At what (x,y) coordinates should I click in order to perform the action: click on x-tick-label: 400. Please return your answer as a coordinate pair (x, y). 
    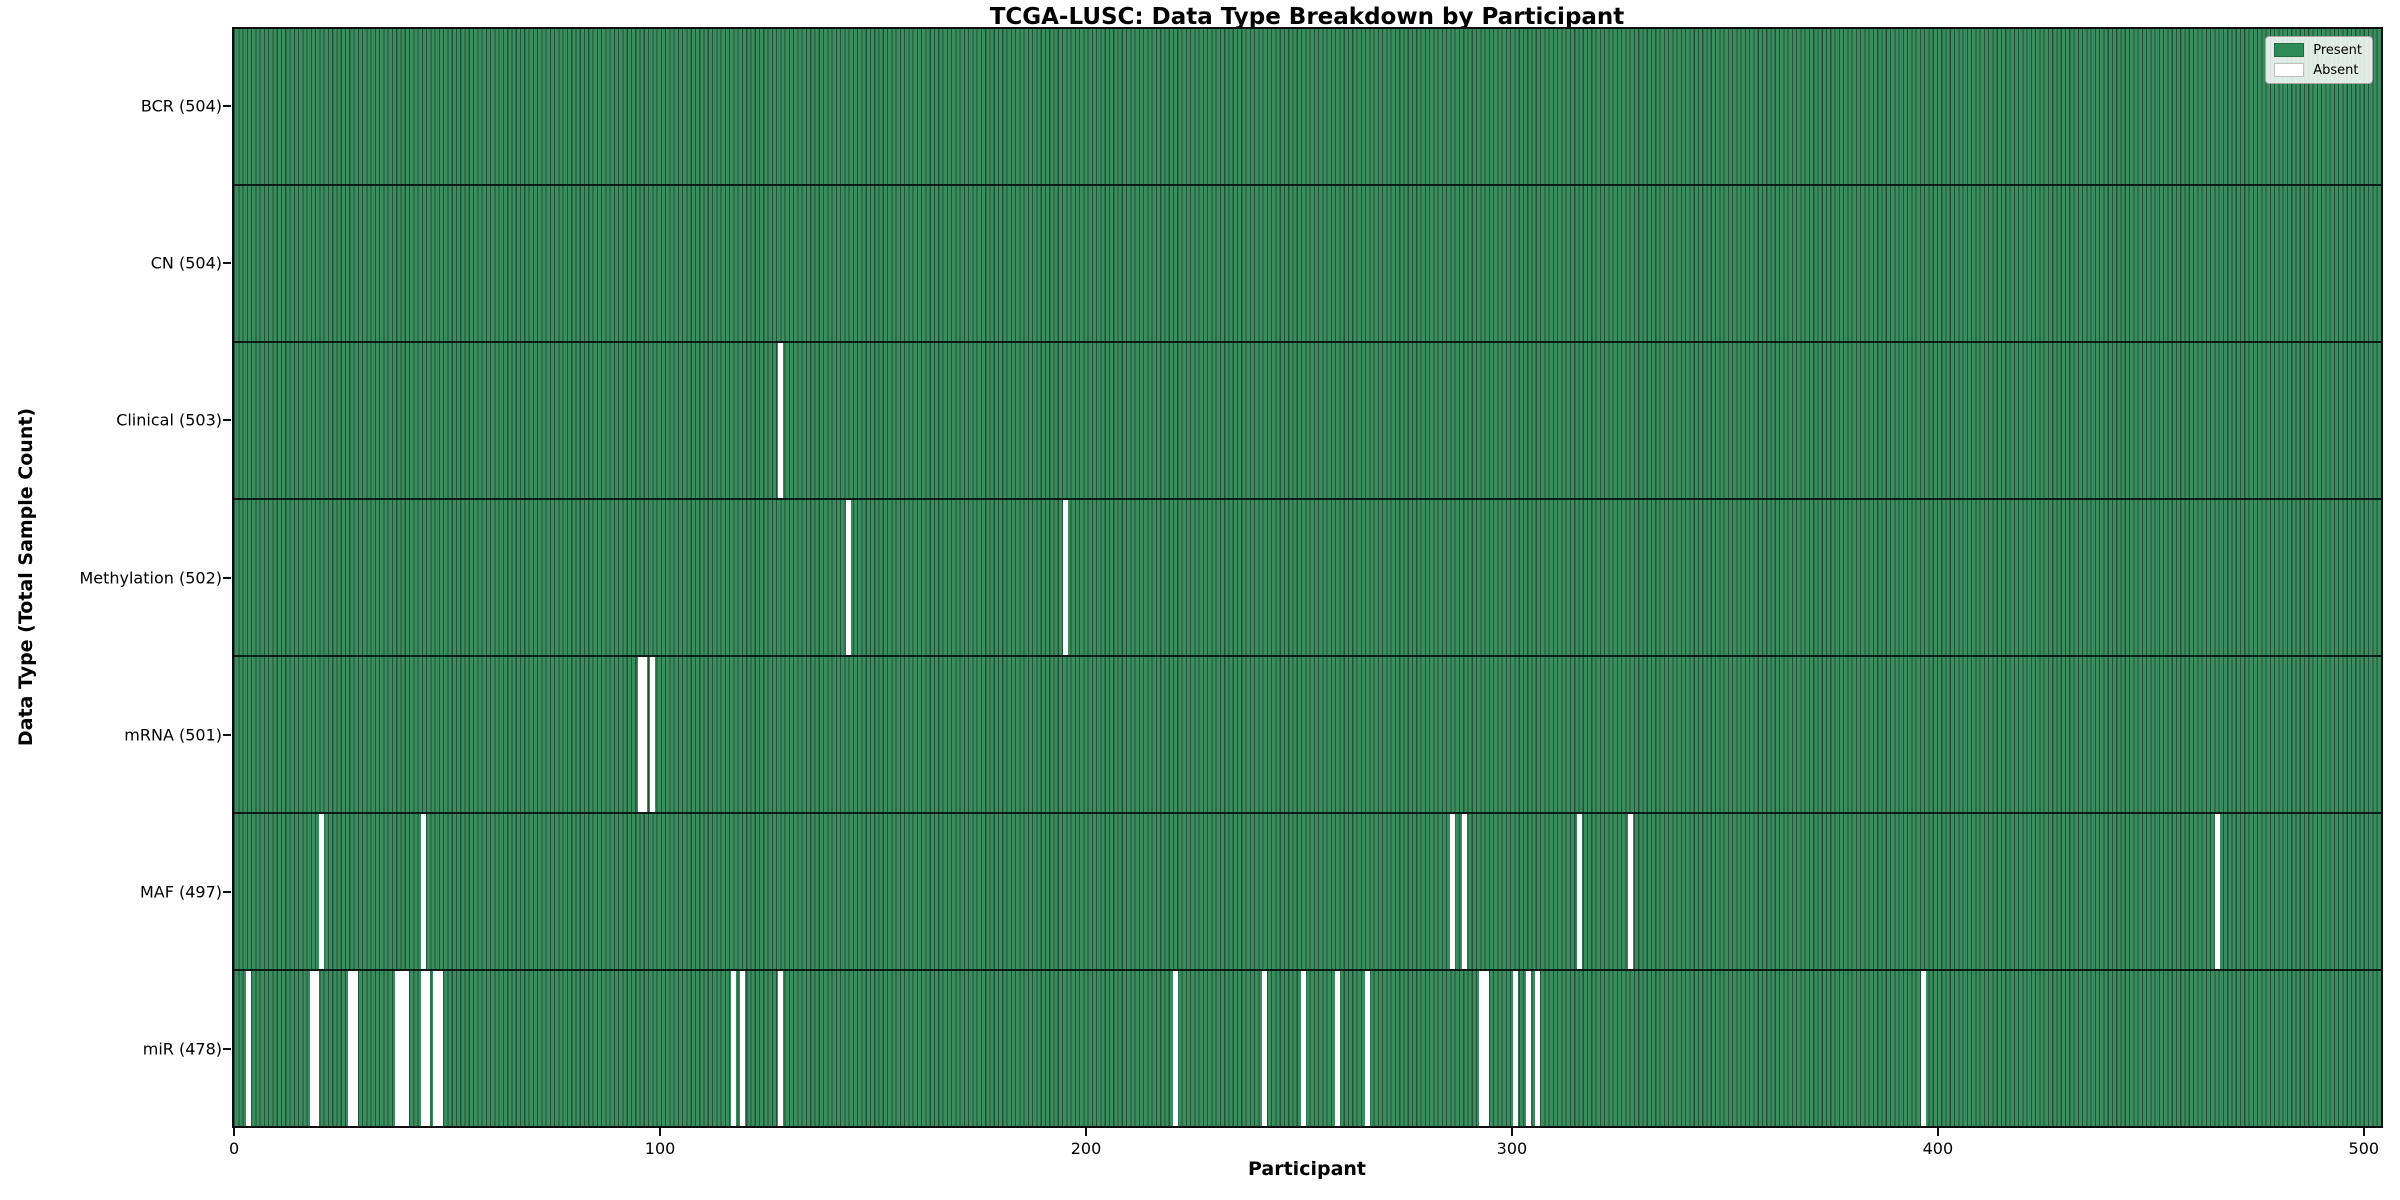
    Looking at the image, I should click on (1938, 1148).